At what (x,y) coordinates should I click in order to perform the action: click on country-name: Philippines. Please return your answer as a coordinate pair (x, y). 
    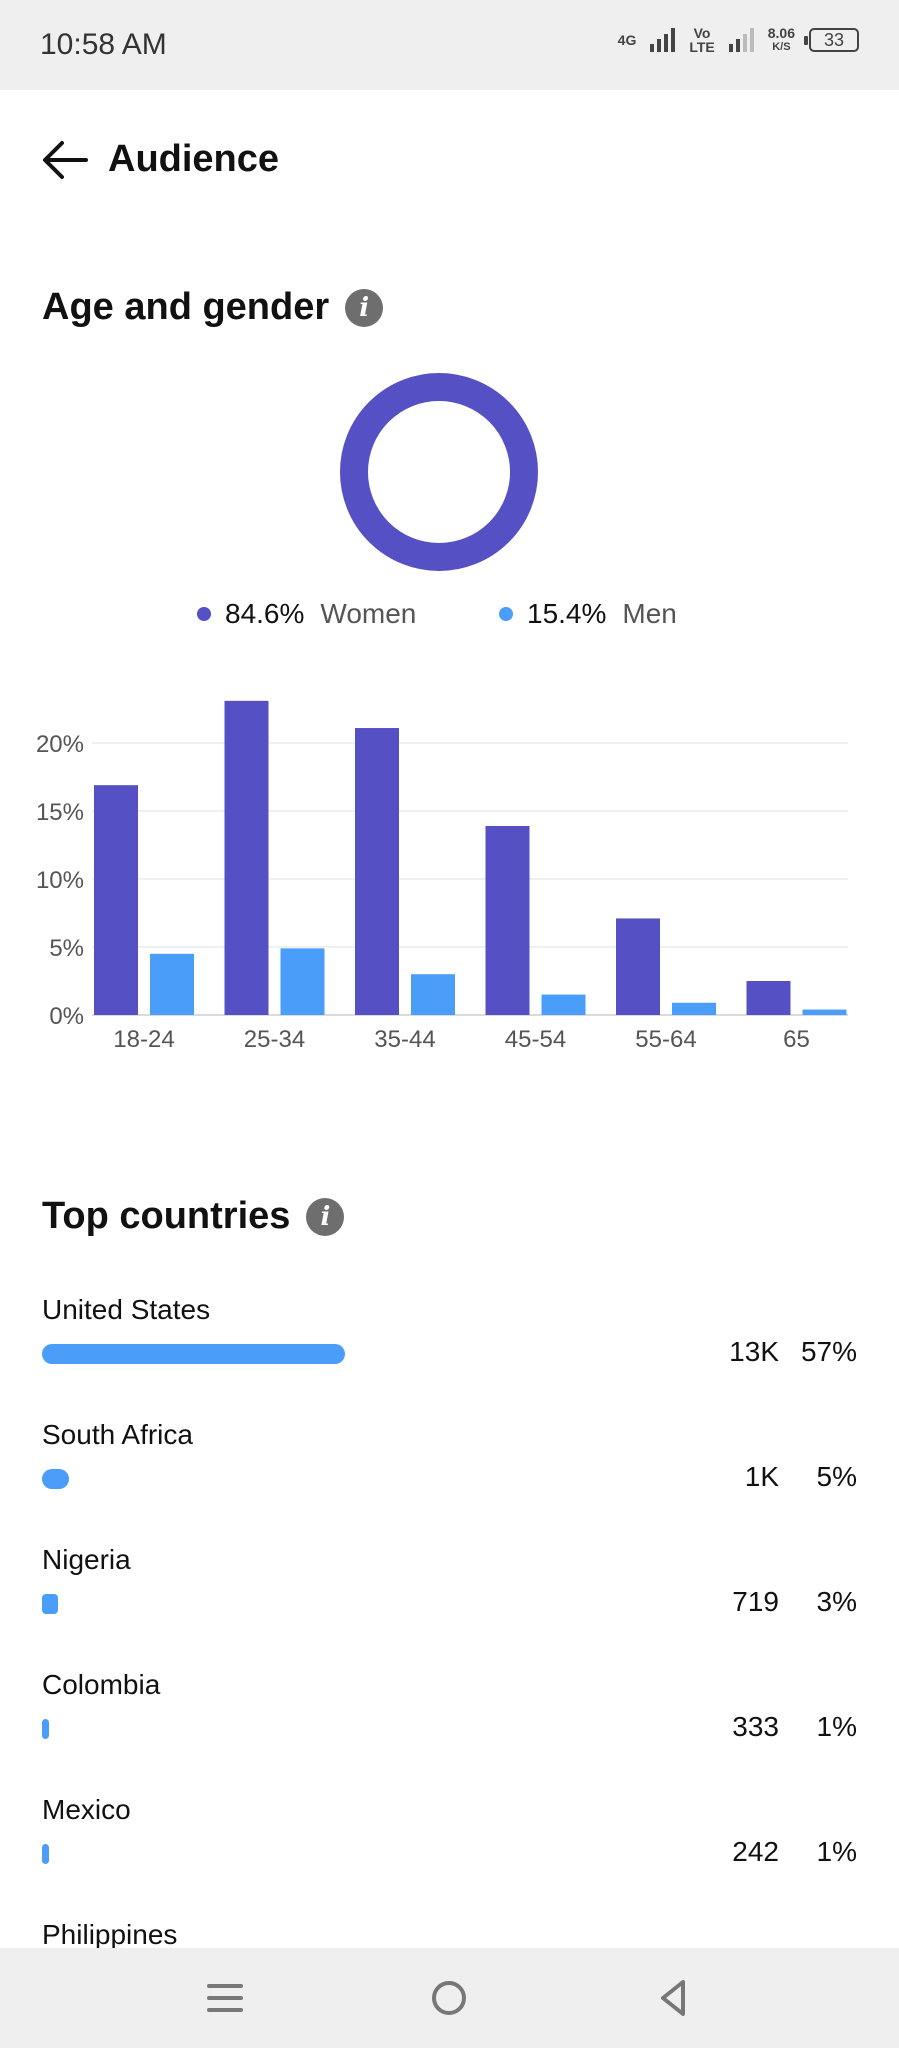
    Looking at the image, I should click on (110, 1934).